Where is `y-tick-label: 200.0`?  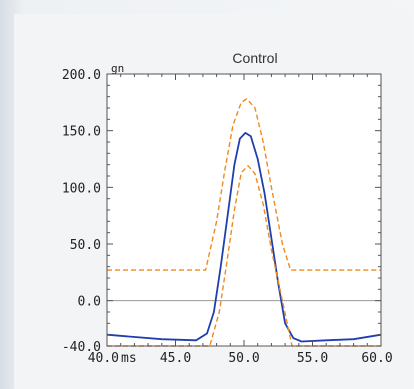
y-tick-label: 200.0 is located at coordinates (81, 75).